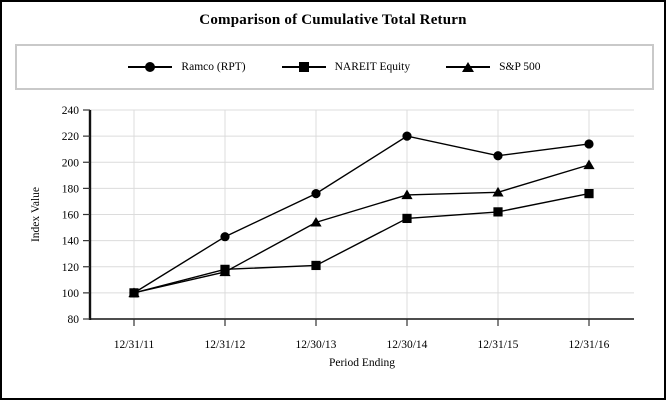 This screenshot has width=666, height=400. I want to click on square-line-marker-icon, so click(303, 67).